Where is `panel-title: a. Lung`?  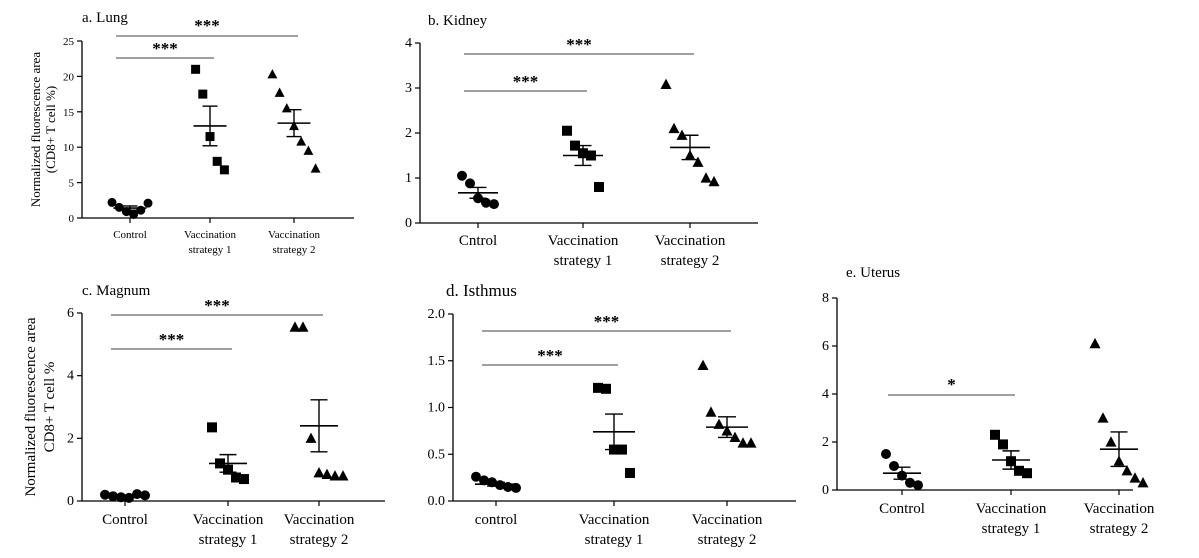 panel-title: a. Lung is located at coordinates (105, 18).